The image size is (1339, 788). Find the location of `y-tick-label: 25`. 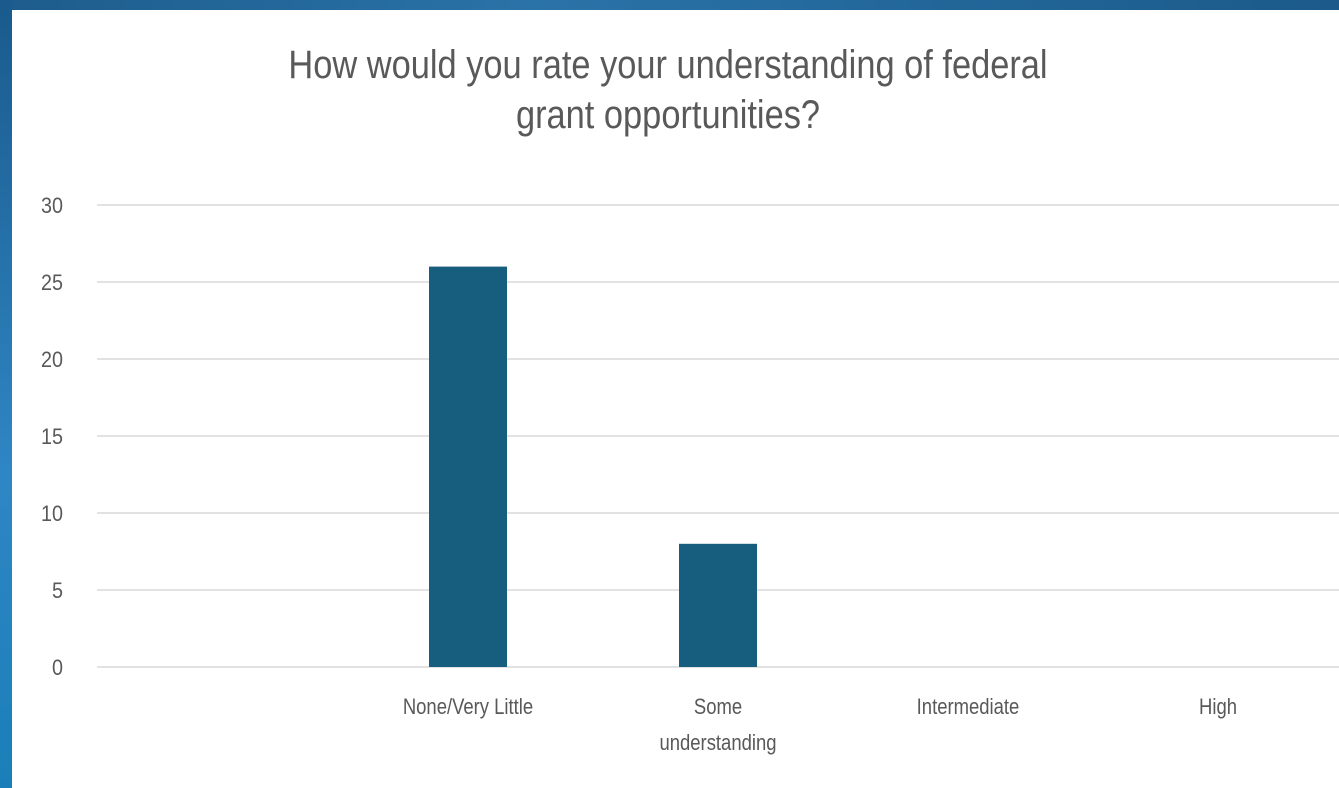

y-tick-label: 25 is located at coordinates (52, 282).